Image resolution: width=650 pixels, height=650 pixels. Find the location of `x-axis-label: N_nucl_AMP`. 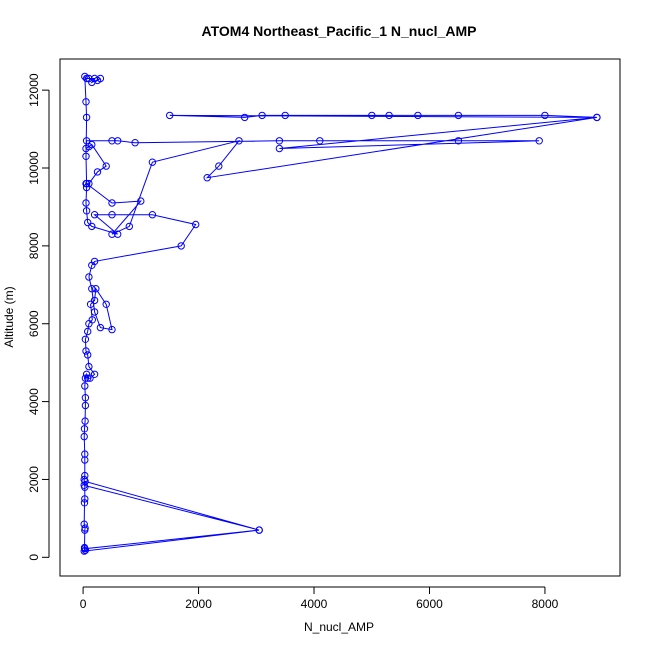

x-axis-label: N_nucl_AMP is located at coordinates (339, 627).